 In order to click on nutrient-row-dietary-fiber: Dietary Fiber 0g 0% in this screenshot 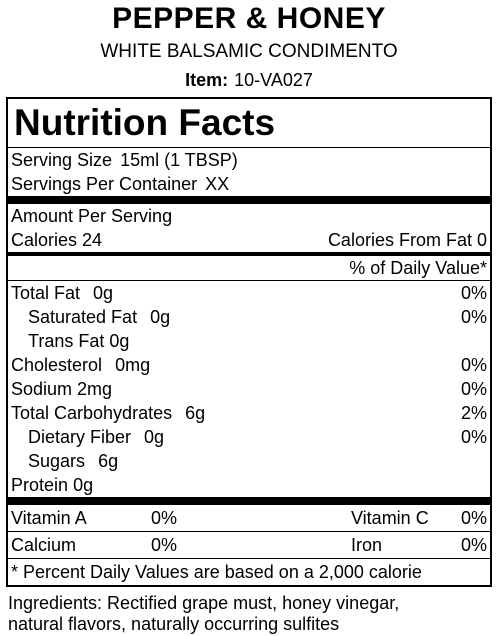, I will do `click(249, 437)`.